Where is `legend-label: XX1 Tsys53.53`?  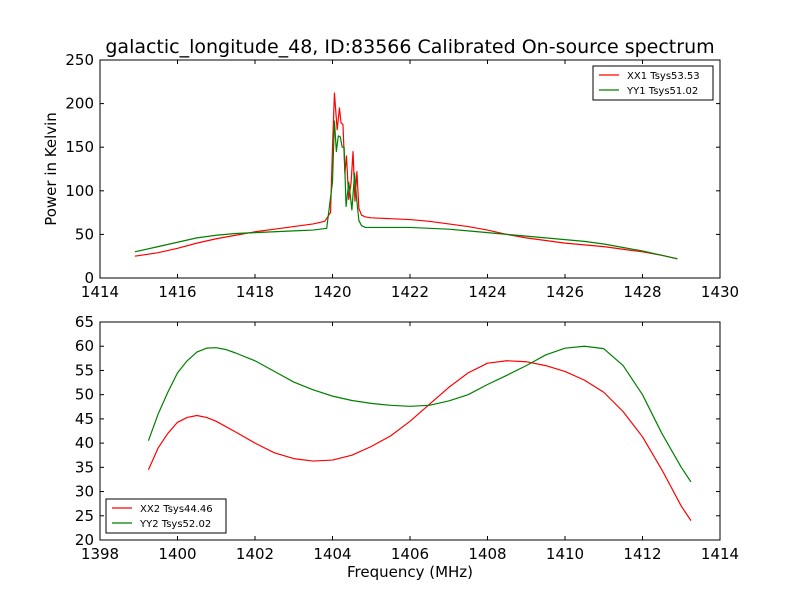 legend-label: XX1 Tsys53.53 is located at coordinates (663, 76).